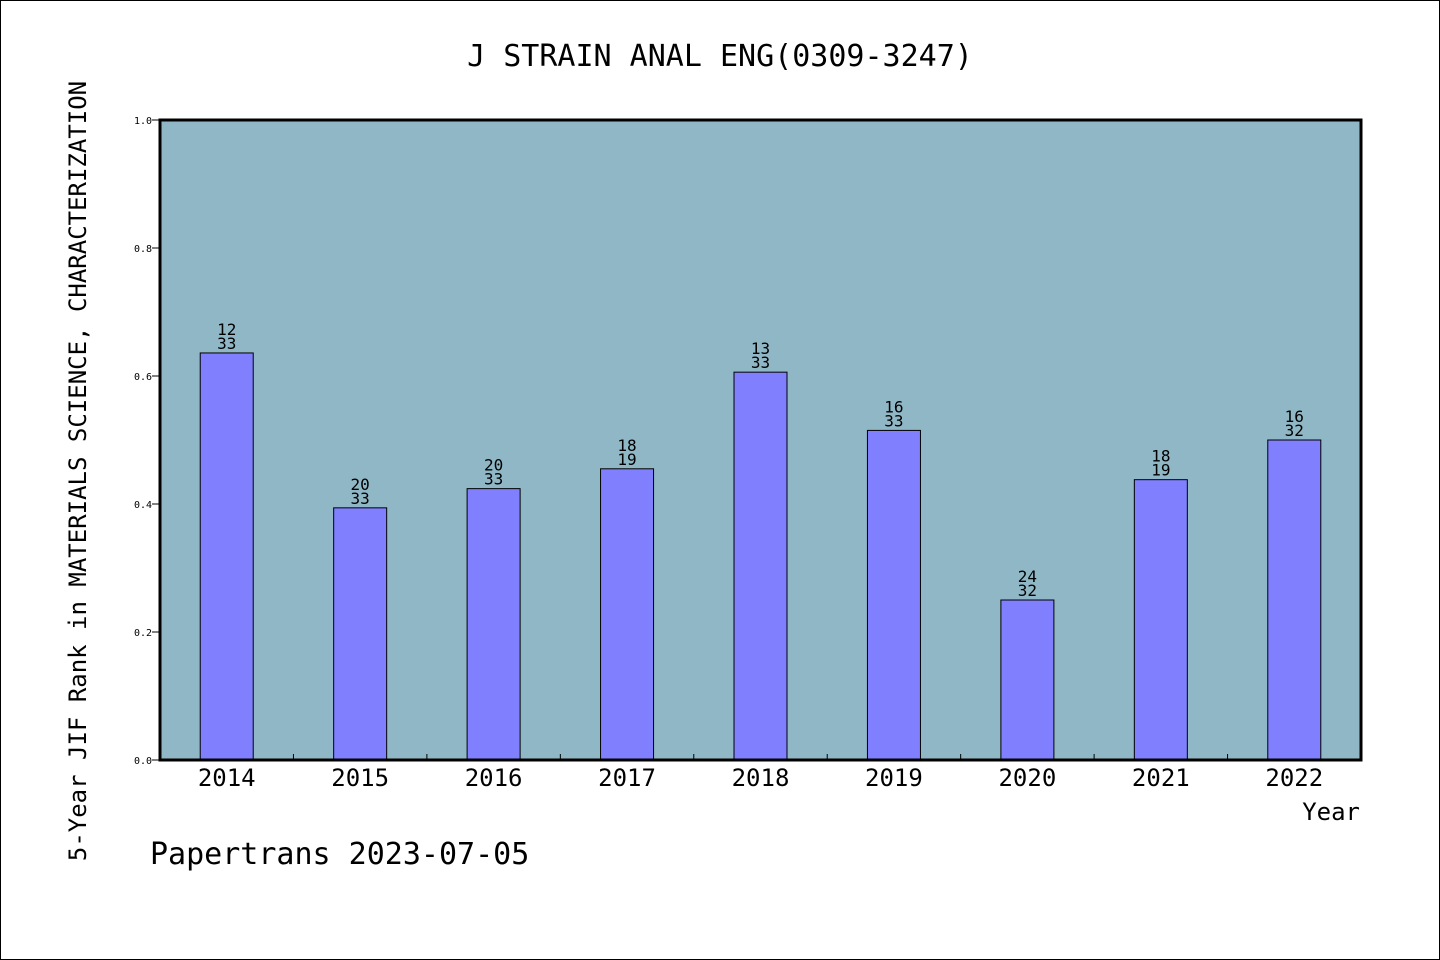 Image resolution: width=1440 pixels, height=960 pixels. Describe the element at coordinates (143, 377) in the screenshot. I see `y-tick-label: 0.6` at that location.